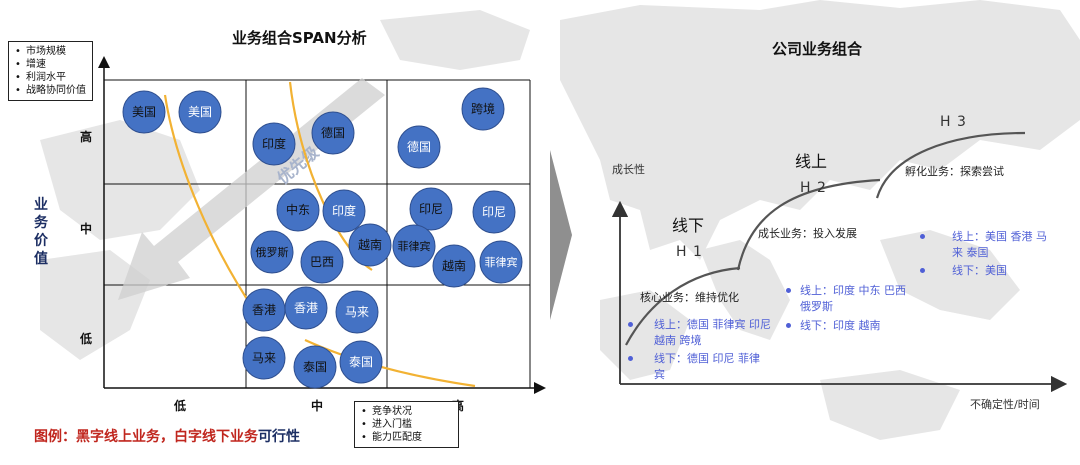 This screenshot has width=1080, height=465. What do you see at coordinates (180, 406) in the screenshot?
I see `x-tick-low: 低` at bounding box center [180, 406].